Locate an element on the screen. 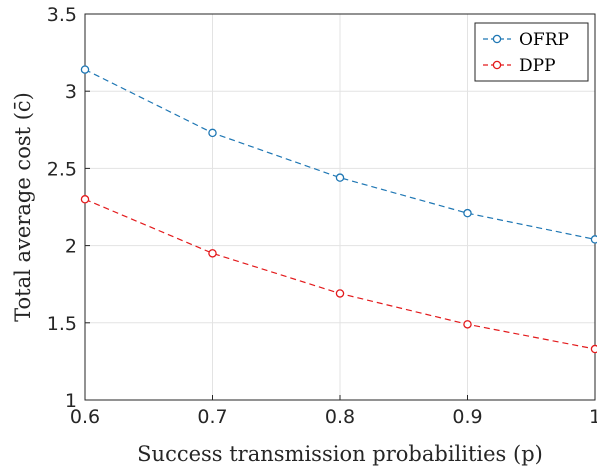 The height and width of the screenshot is (471, 597). x-tick-label: 0.9 is located at coordinates (467, 417).